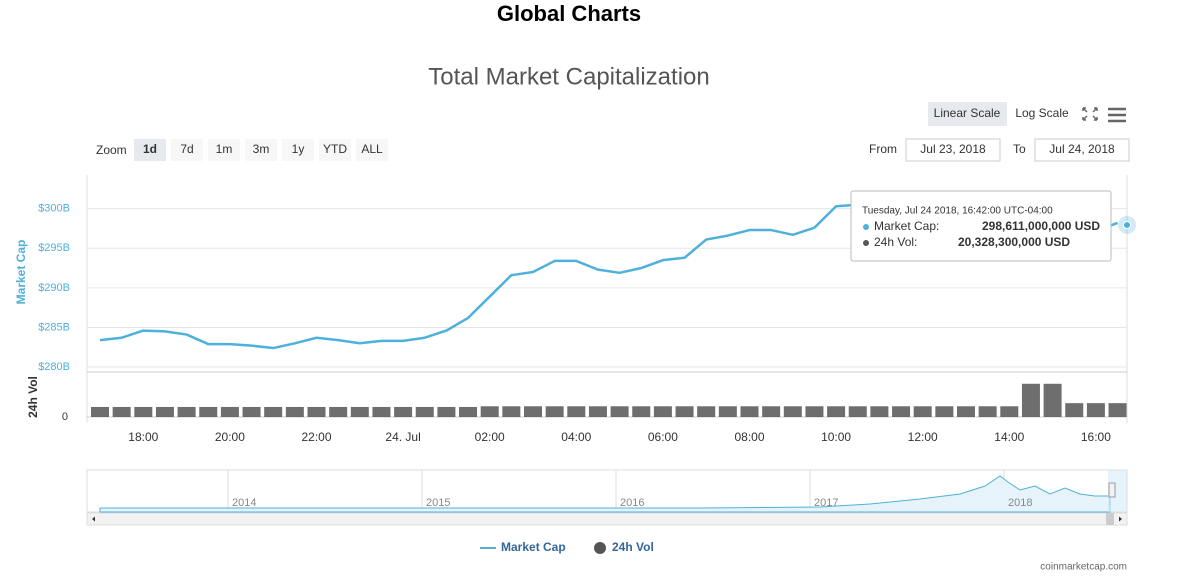 This screenshot has height=583, width=1182. Describe the element at coordinates (1117, 491) in the screenshot. I see `navigator-selection` at that location.